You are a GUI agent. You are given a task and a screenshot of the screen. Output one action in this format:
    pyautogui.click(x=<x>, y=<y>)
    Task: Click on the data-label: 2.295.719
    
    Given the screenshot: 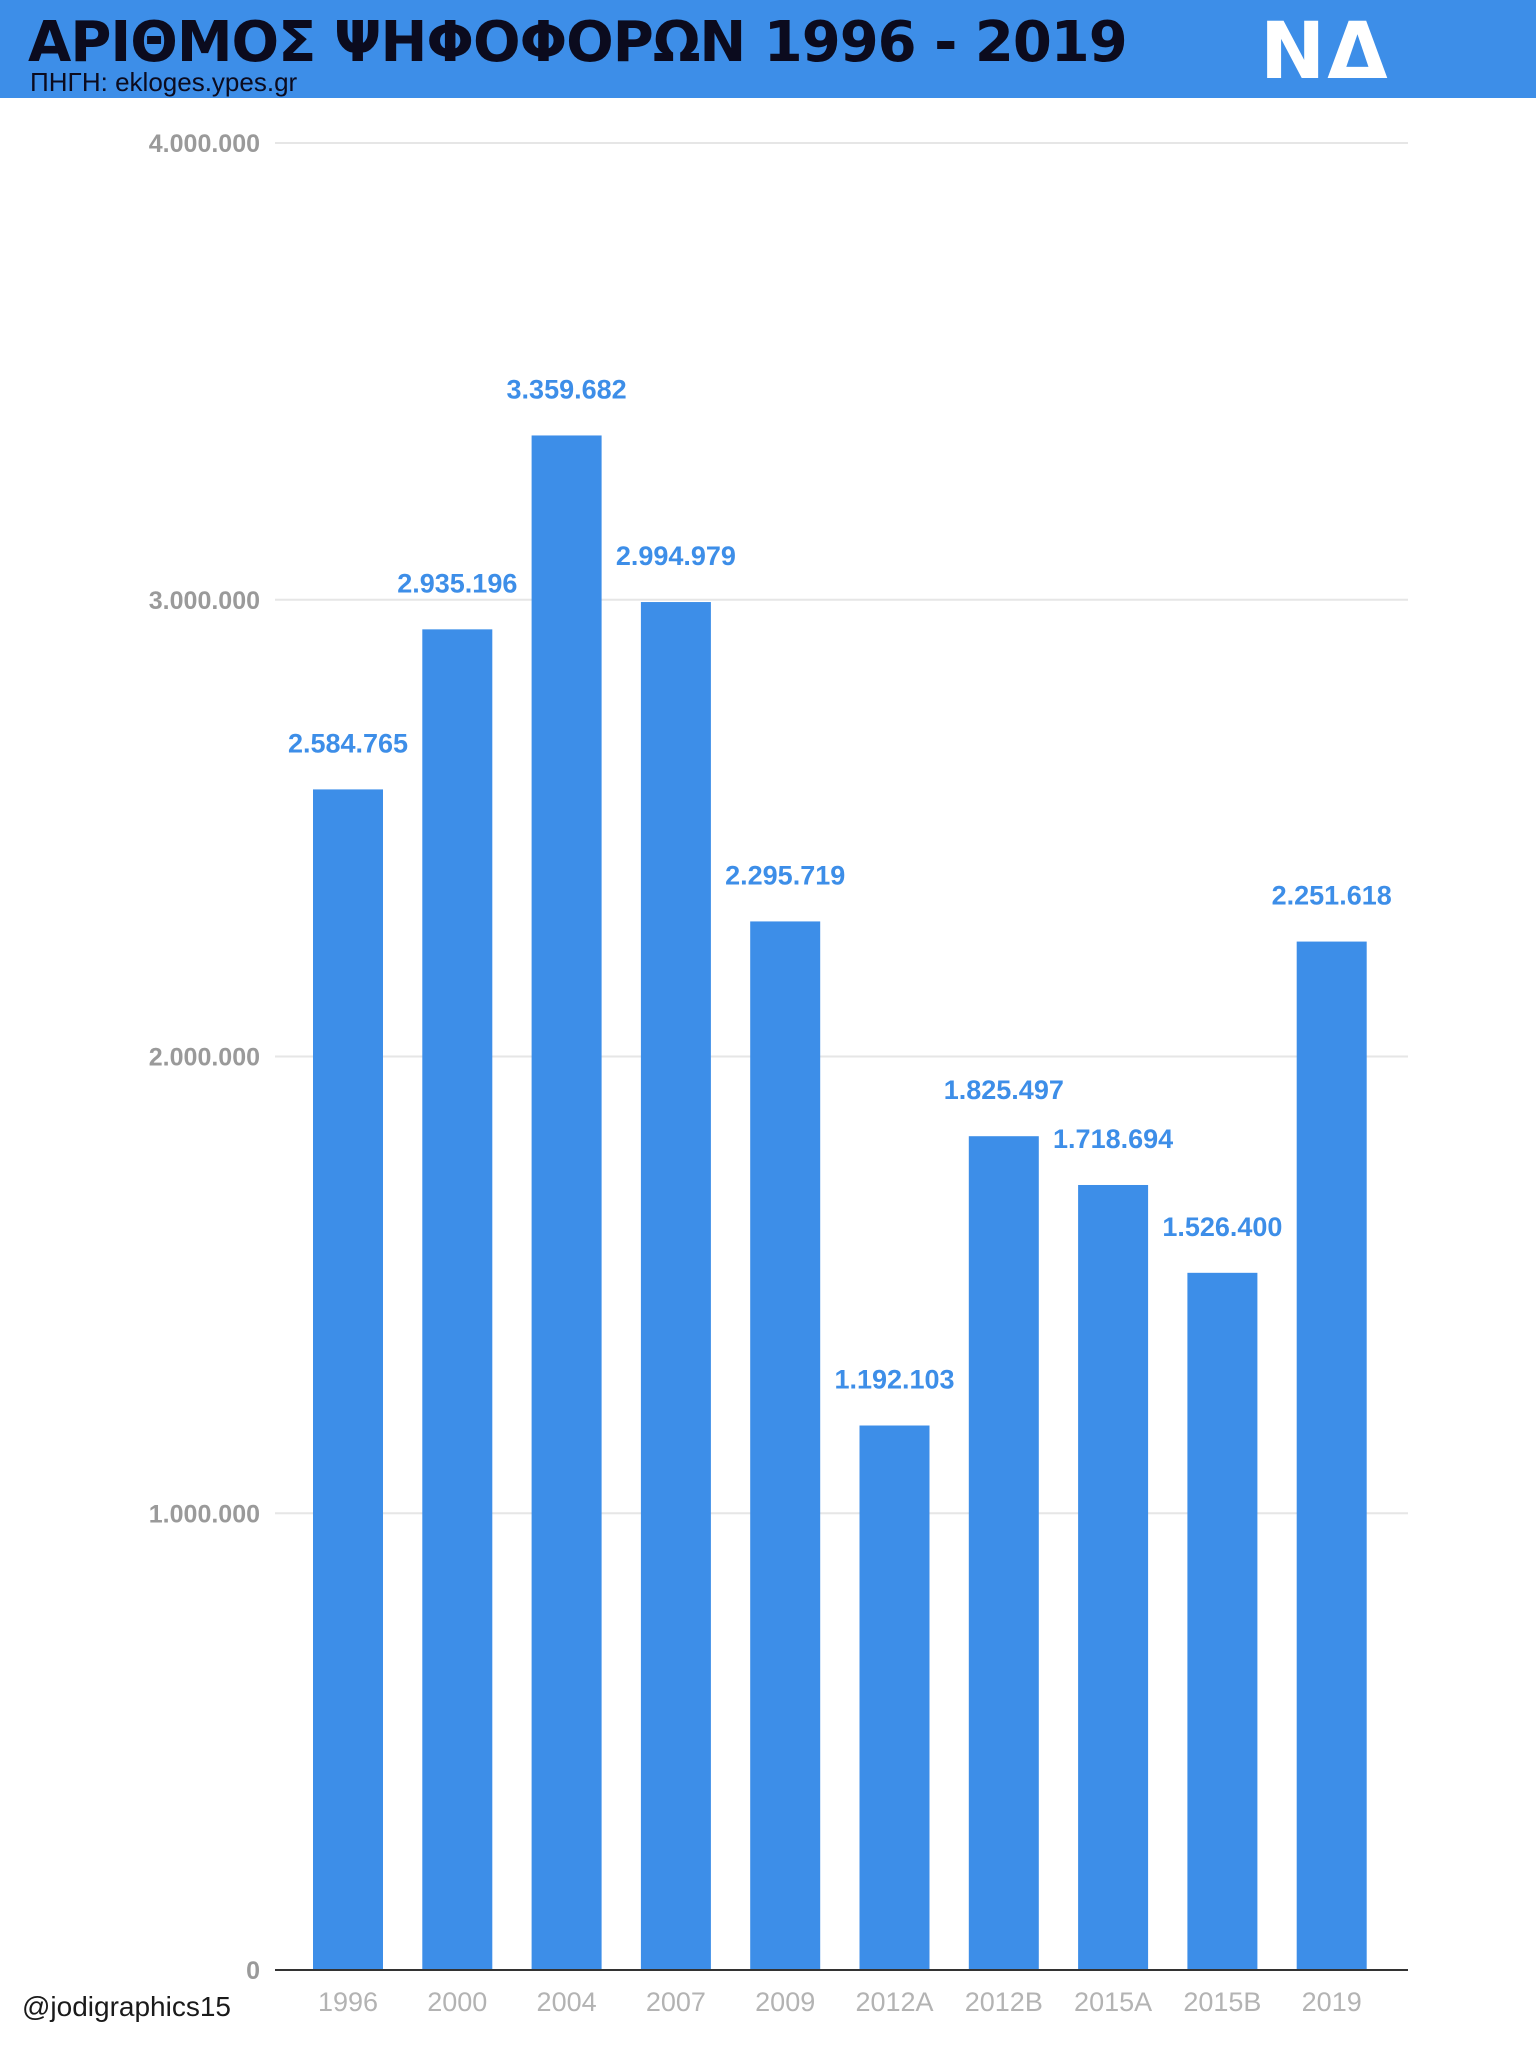 What is the action you would take?
    pyautogui.click(x=785, y=875)
    